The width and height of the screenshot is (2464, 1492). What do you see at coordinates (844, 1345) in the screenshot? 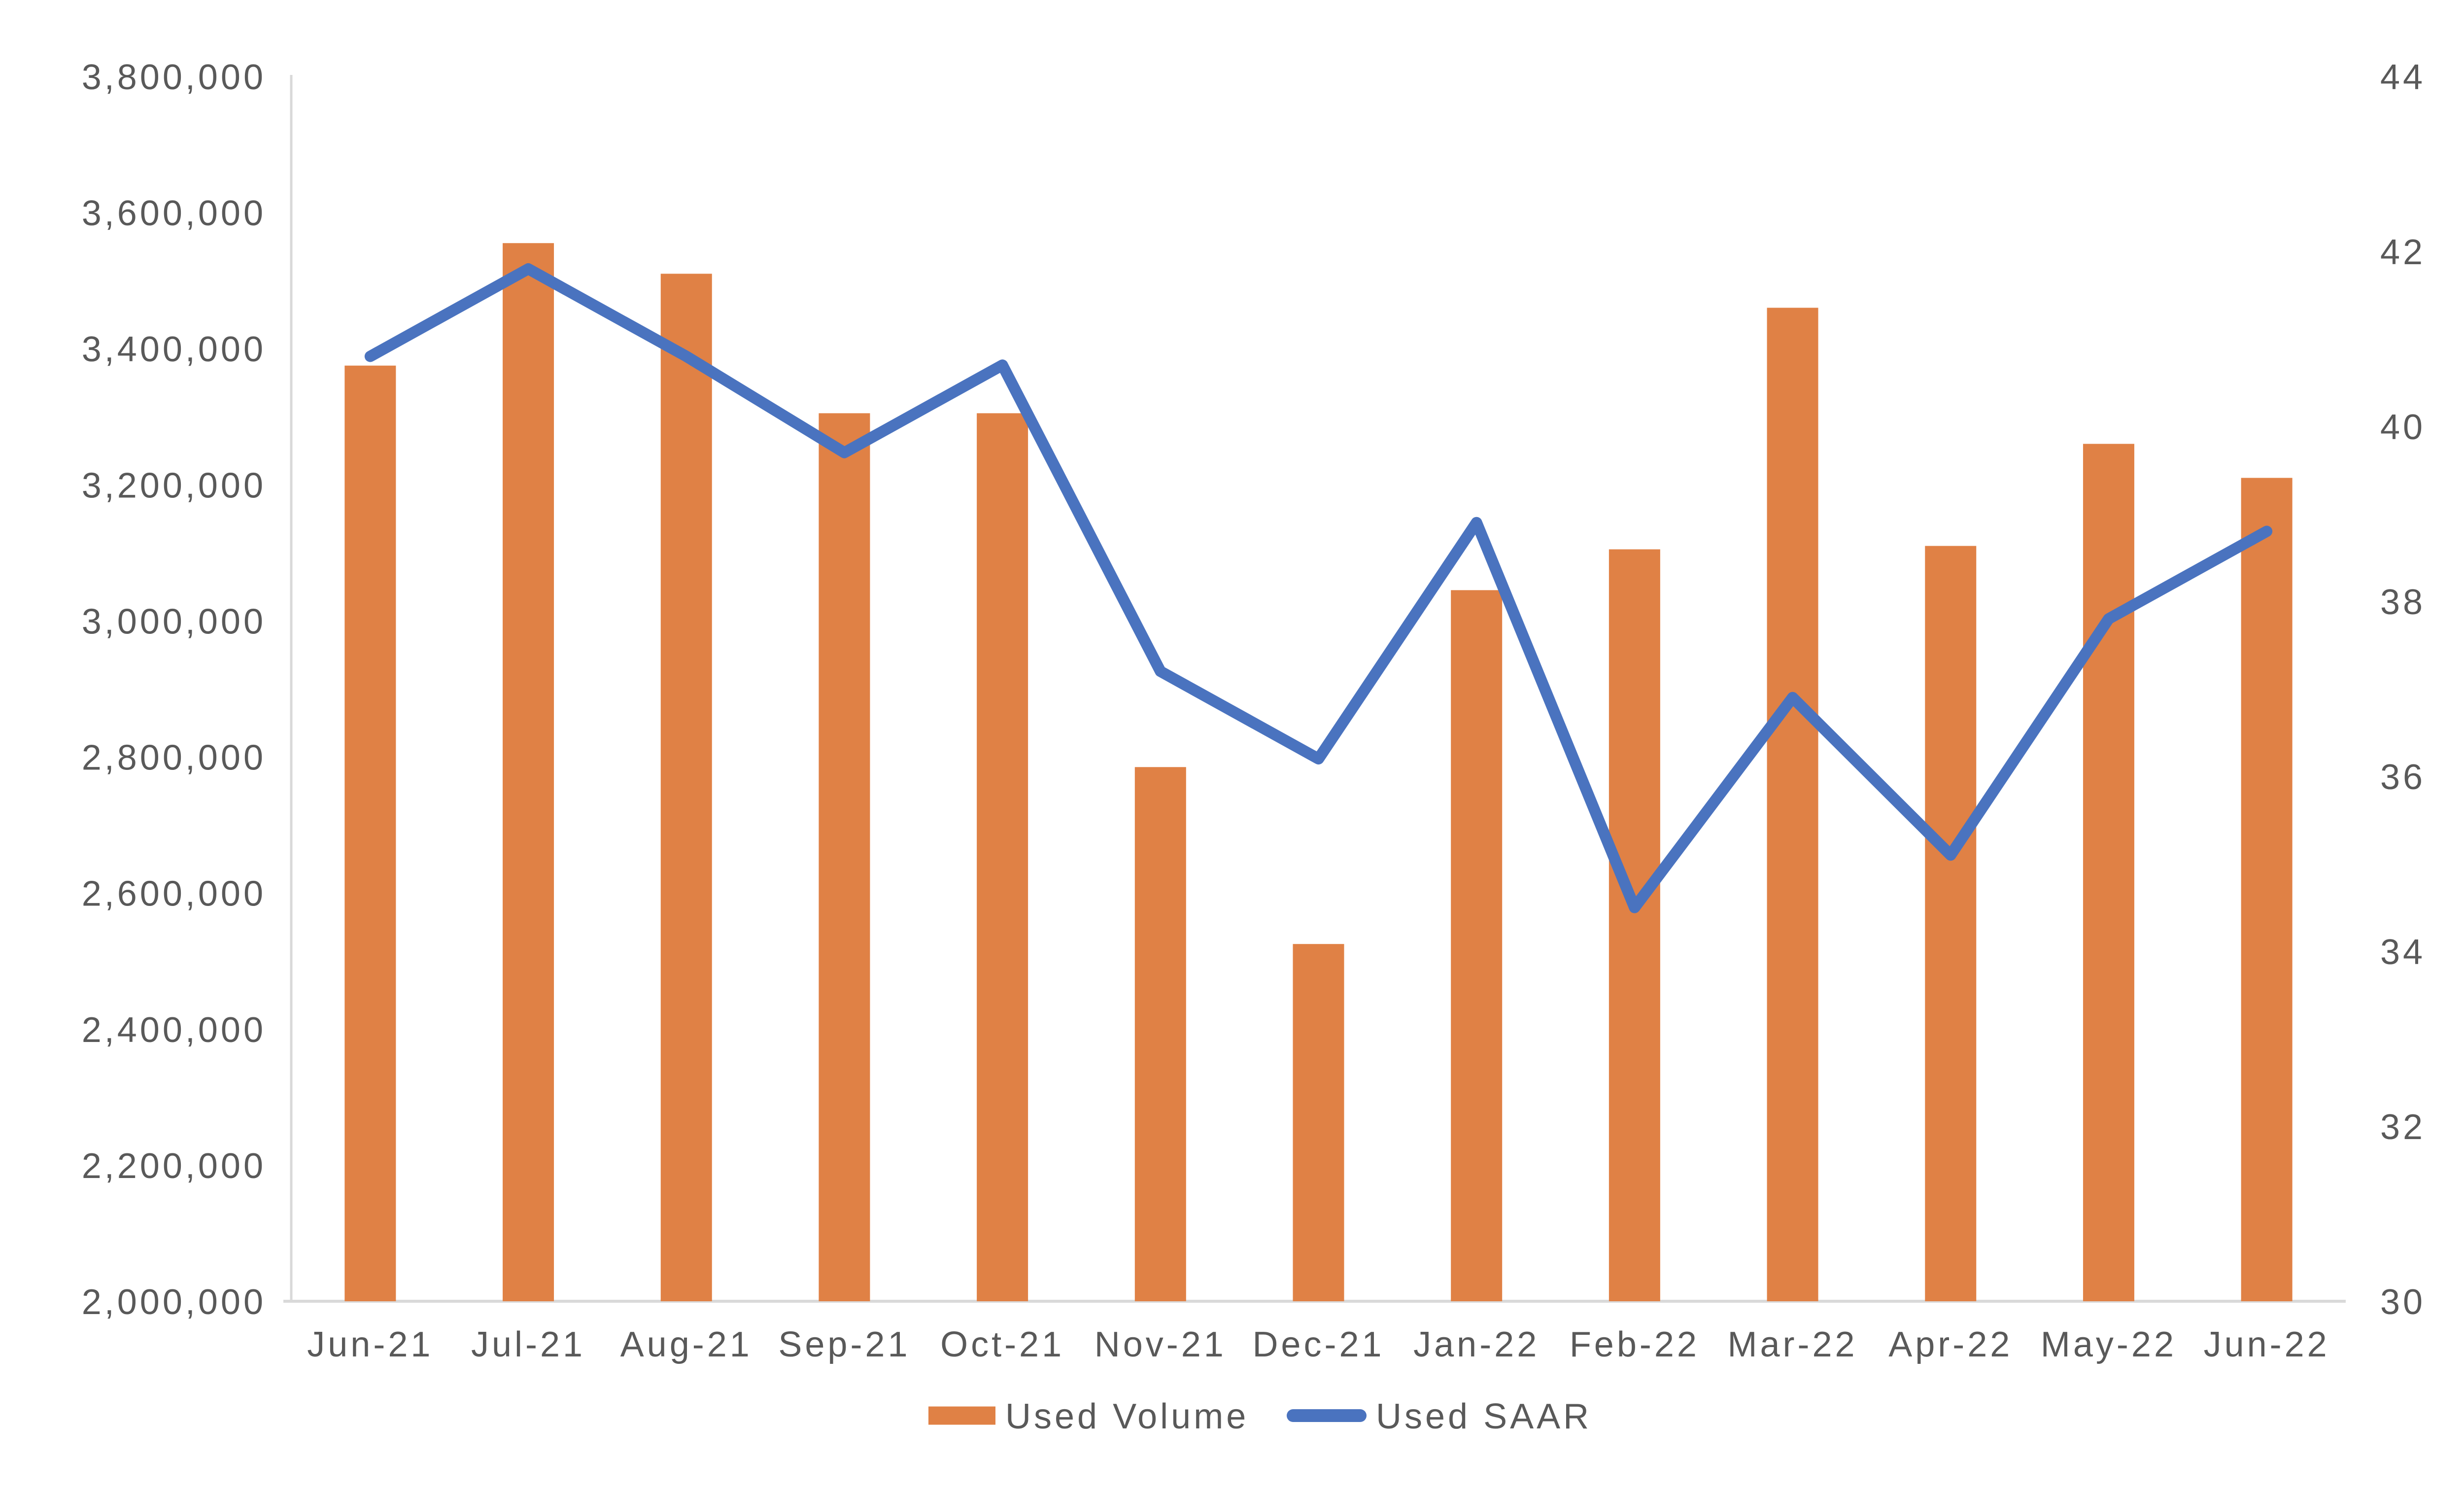
I see `x-axis-tick-label-sep-21: Sep-21` at bounding box center [844, 1345].